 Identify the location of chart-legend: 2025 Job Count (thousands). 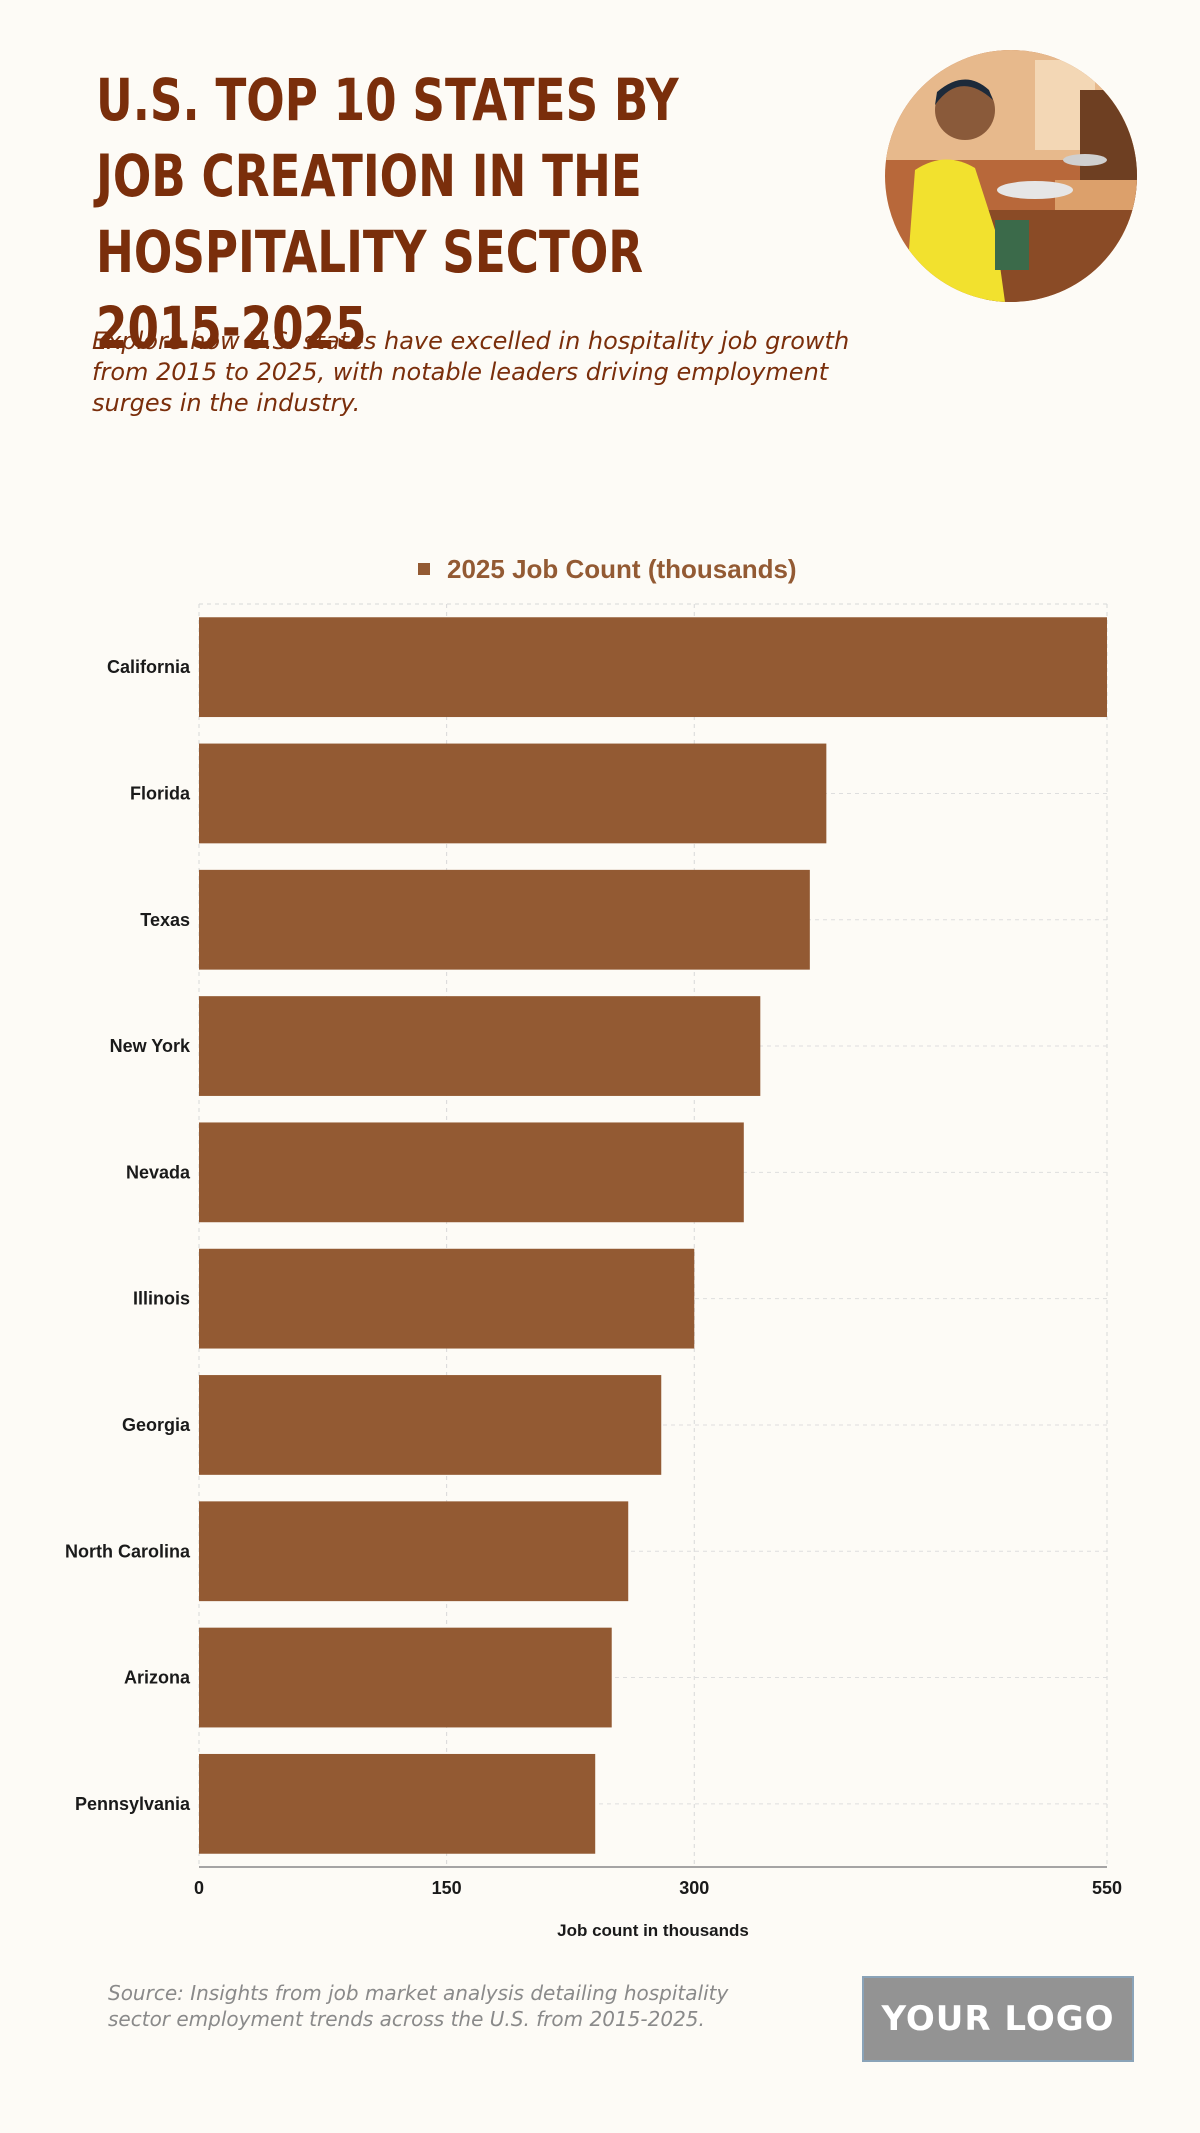
(607, 569).